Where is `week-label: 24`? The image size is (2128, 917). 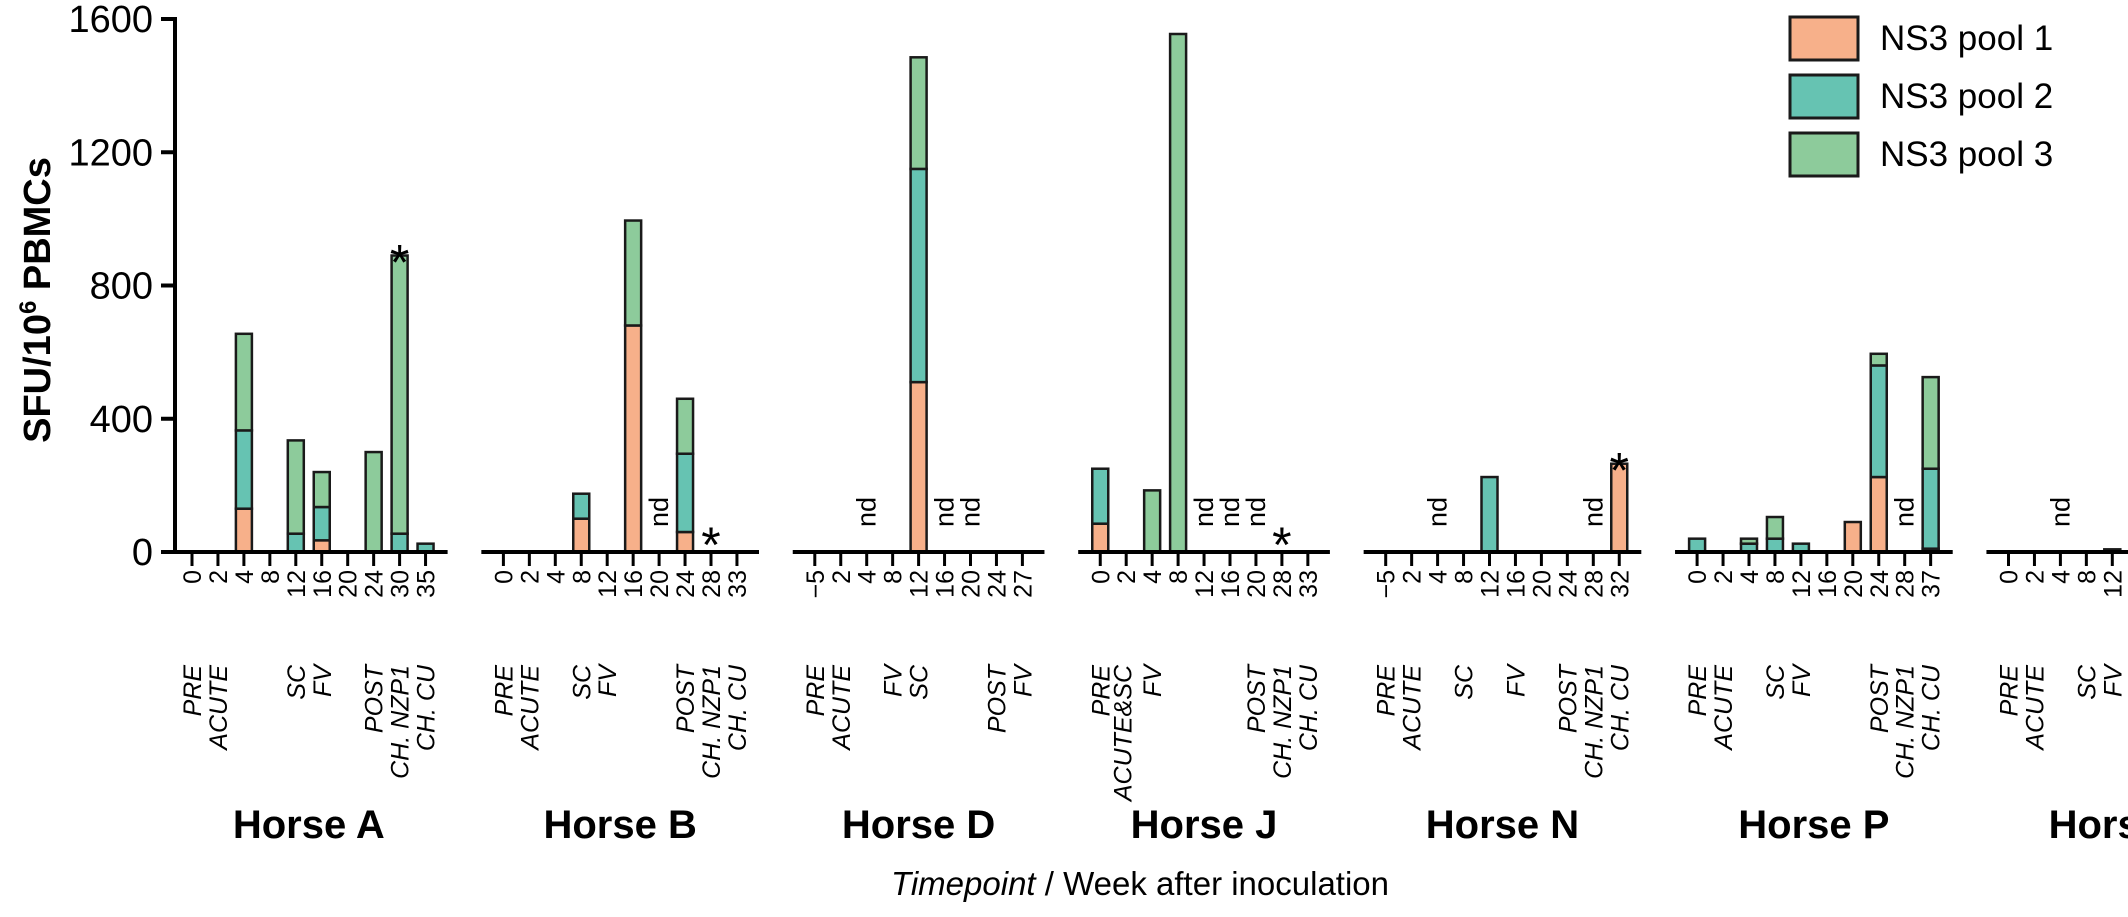 week-label: 24 is located at coordinates (686, 584).